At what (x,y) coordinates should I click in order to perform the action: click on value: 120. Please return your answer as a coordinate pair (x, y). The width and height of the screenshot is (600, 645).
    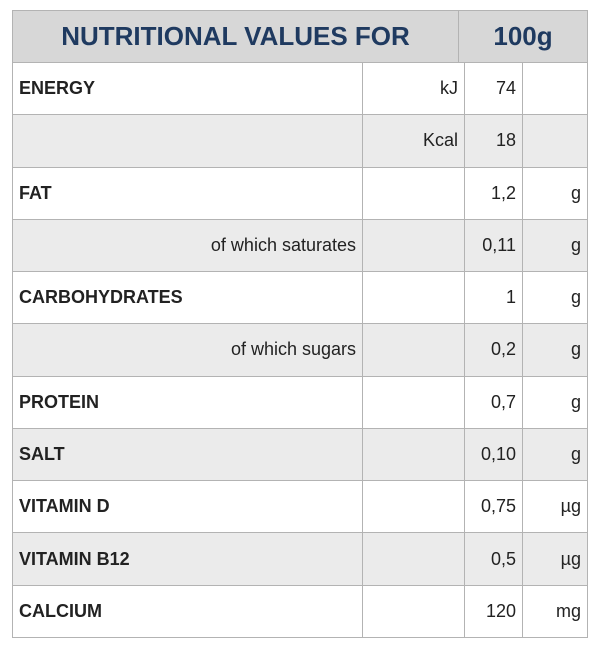
    Looking at the image, I should click on (493, 611).